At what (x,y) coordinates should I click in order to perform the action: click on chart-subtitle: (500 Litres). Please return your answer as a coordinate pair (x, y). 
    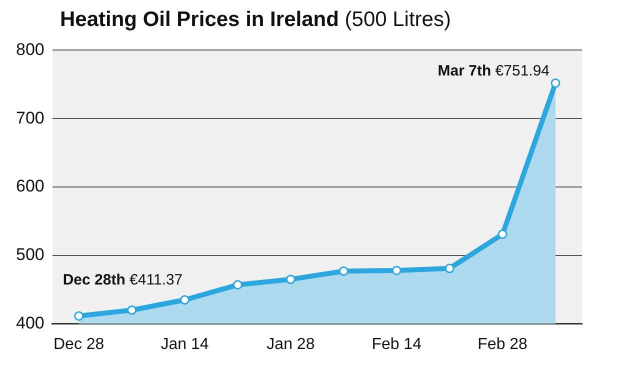
    Looking at the image, I should click on (397, 19).